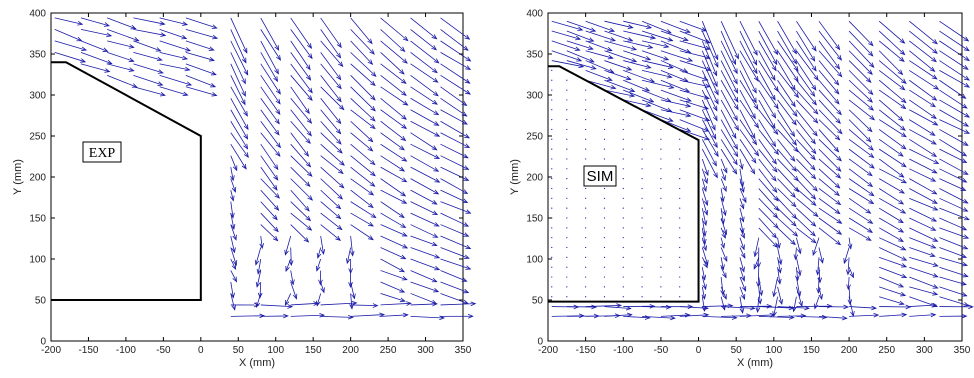 The image size is (974, 378). I want to click on y-axis-label-exp: Y (mm), so click(18, 177).